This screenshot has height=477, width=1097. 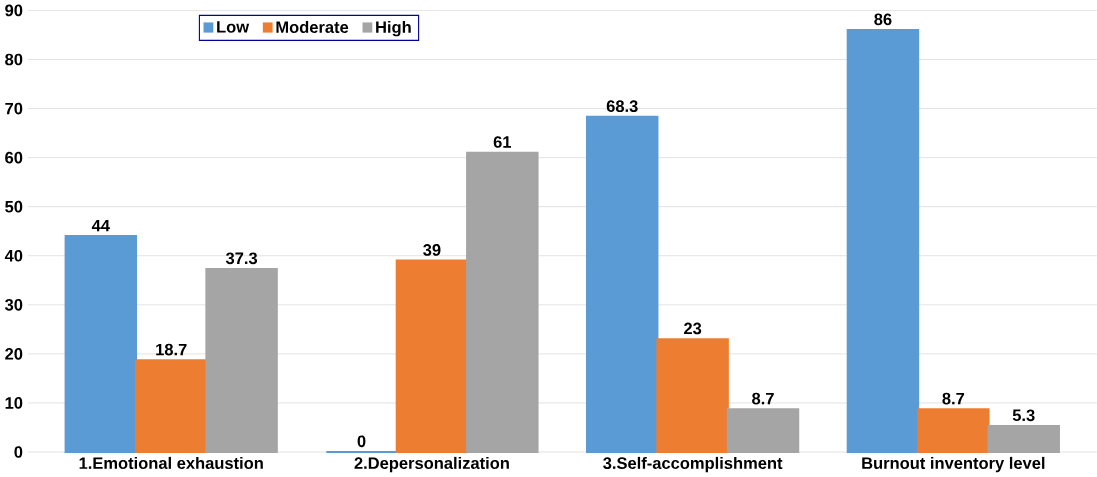 What do you see at coordinates (693, 464) in the screenshot?
I see `x-tick-label: 3.Self-accomplishment` at bounding box center [693, 464].